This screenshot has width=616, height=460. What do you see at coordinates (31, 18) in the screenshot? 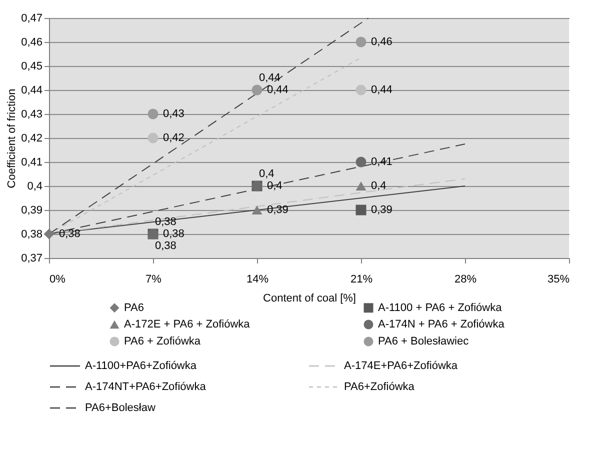
I see `y-tick-label: 0,47` at bounding box center [31, 18].